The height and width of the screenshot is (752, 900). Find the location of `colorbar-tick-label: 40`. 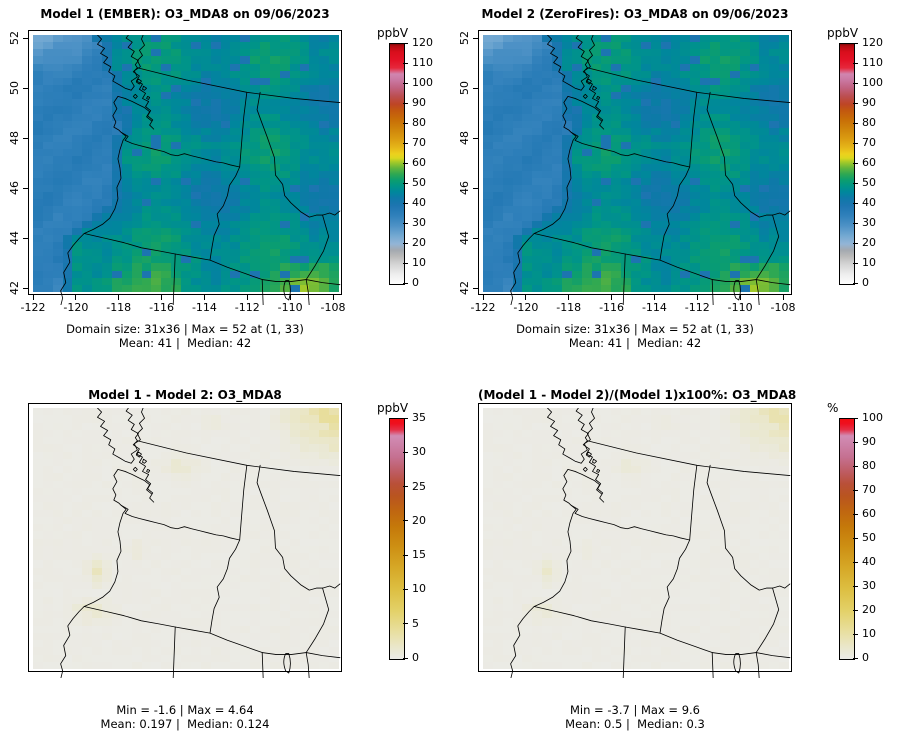

colorbar-tick-label: 40 is located at coordinates (419, 202).